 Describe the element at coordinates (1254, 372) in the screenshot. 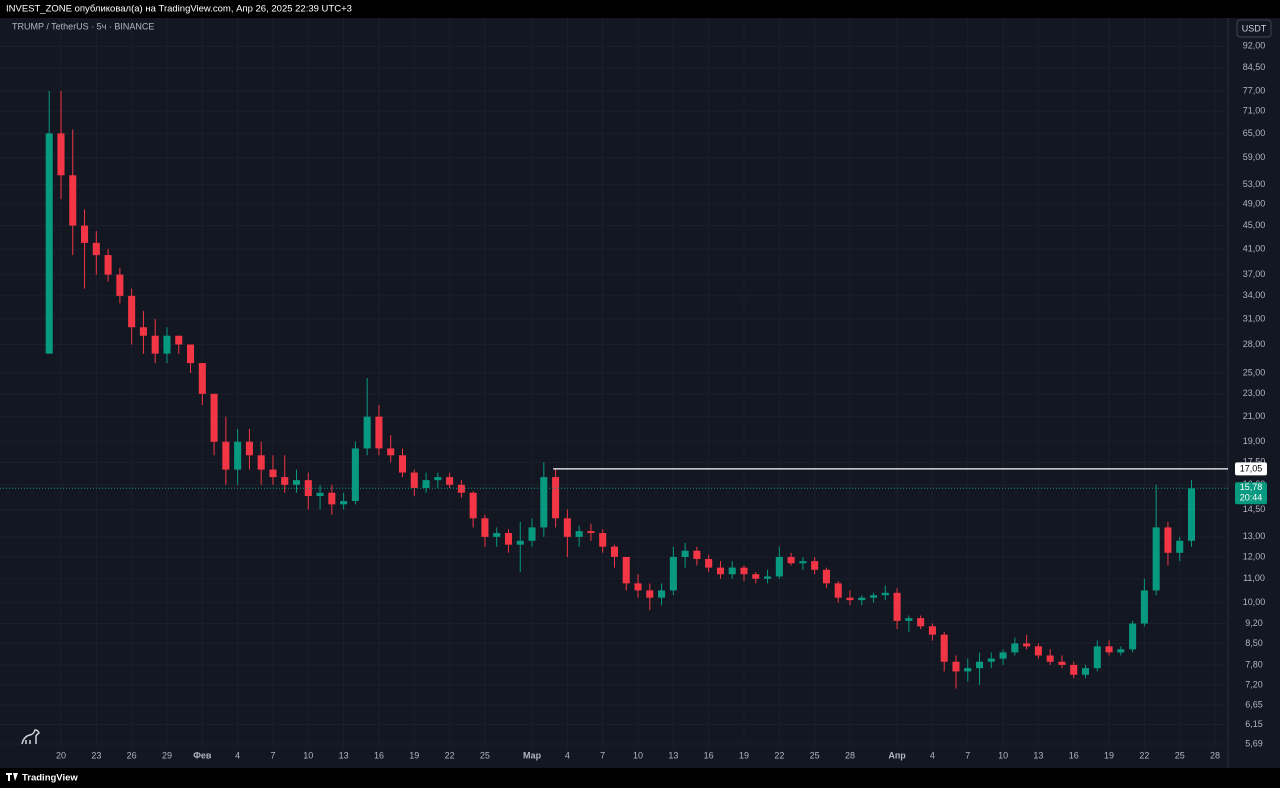

I see `y-tick-label: 25,00` at that location.